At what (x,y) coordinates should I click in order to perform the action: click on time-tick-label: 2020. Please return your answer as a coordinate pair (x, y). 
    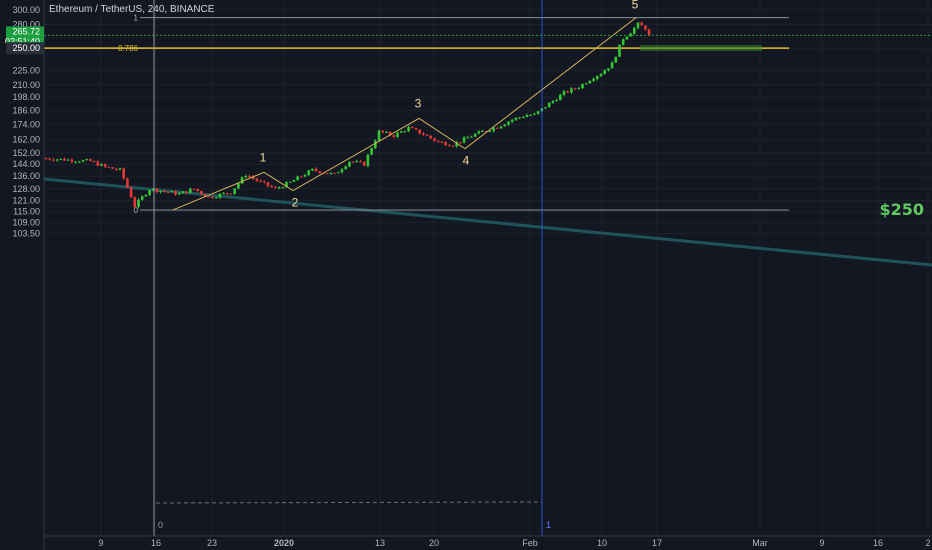
    Looking at the image, I should click on (284, 543).